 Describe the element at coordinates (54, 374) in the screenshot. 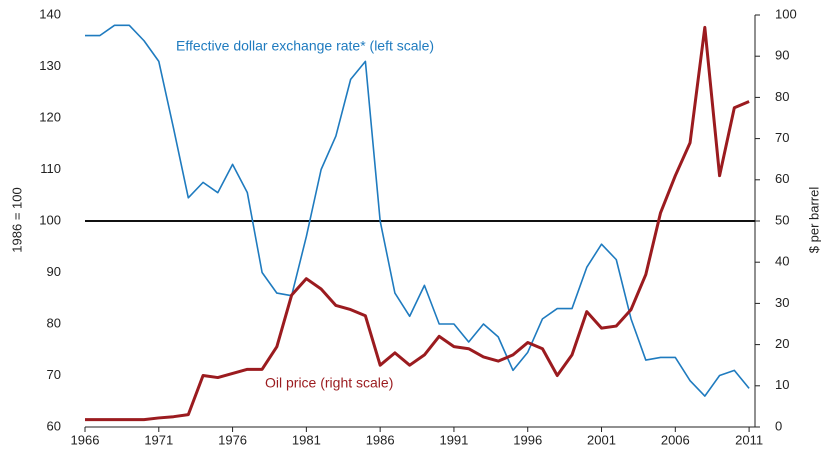

I see `y-tick-label: 70` at that location.